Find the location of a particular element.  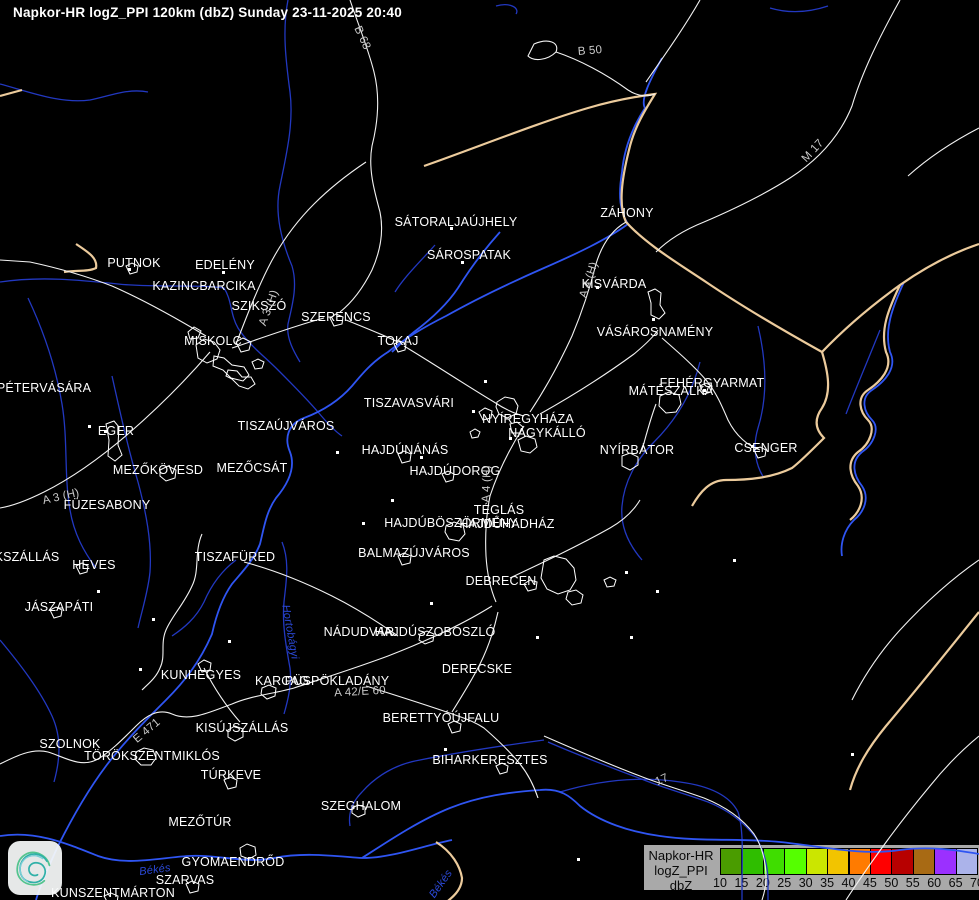

city-label: TOKAJ is located at coordinates (398, 341).